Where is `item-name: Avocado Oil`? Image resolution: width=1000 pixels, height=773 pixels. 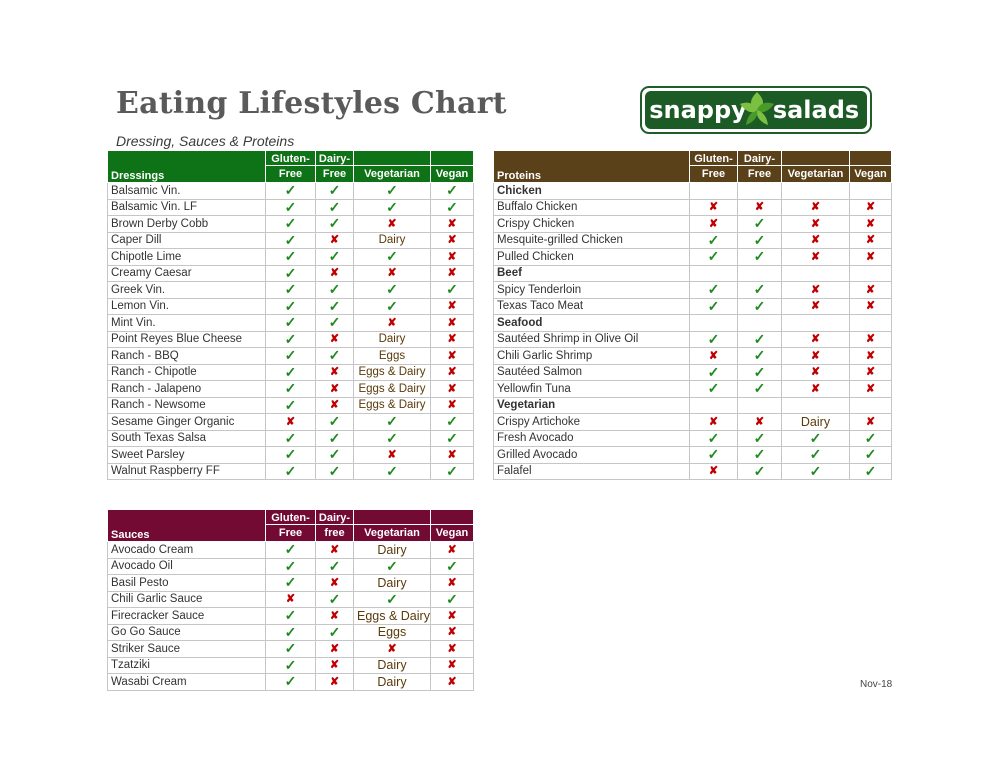 item-name: Avocado Oil is located at coordinates (186, 566).